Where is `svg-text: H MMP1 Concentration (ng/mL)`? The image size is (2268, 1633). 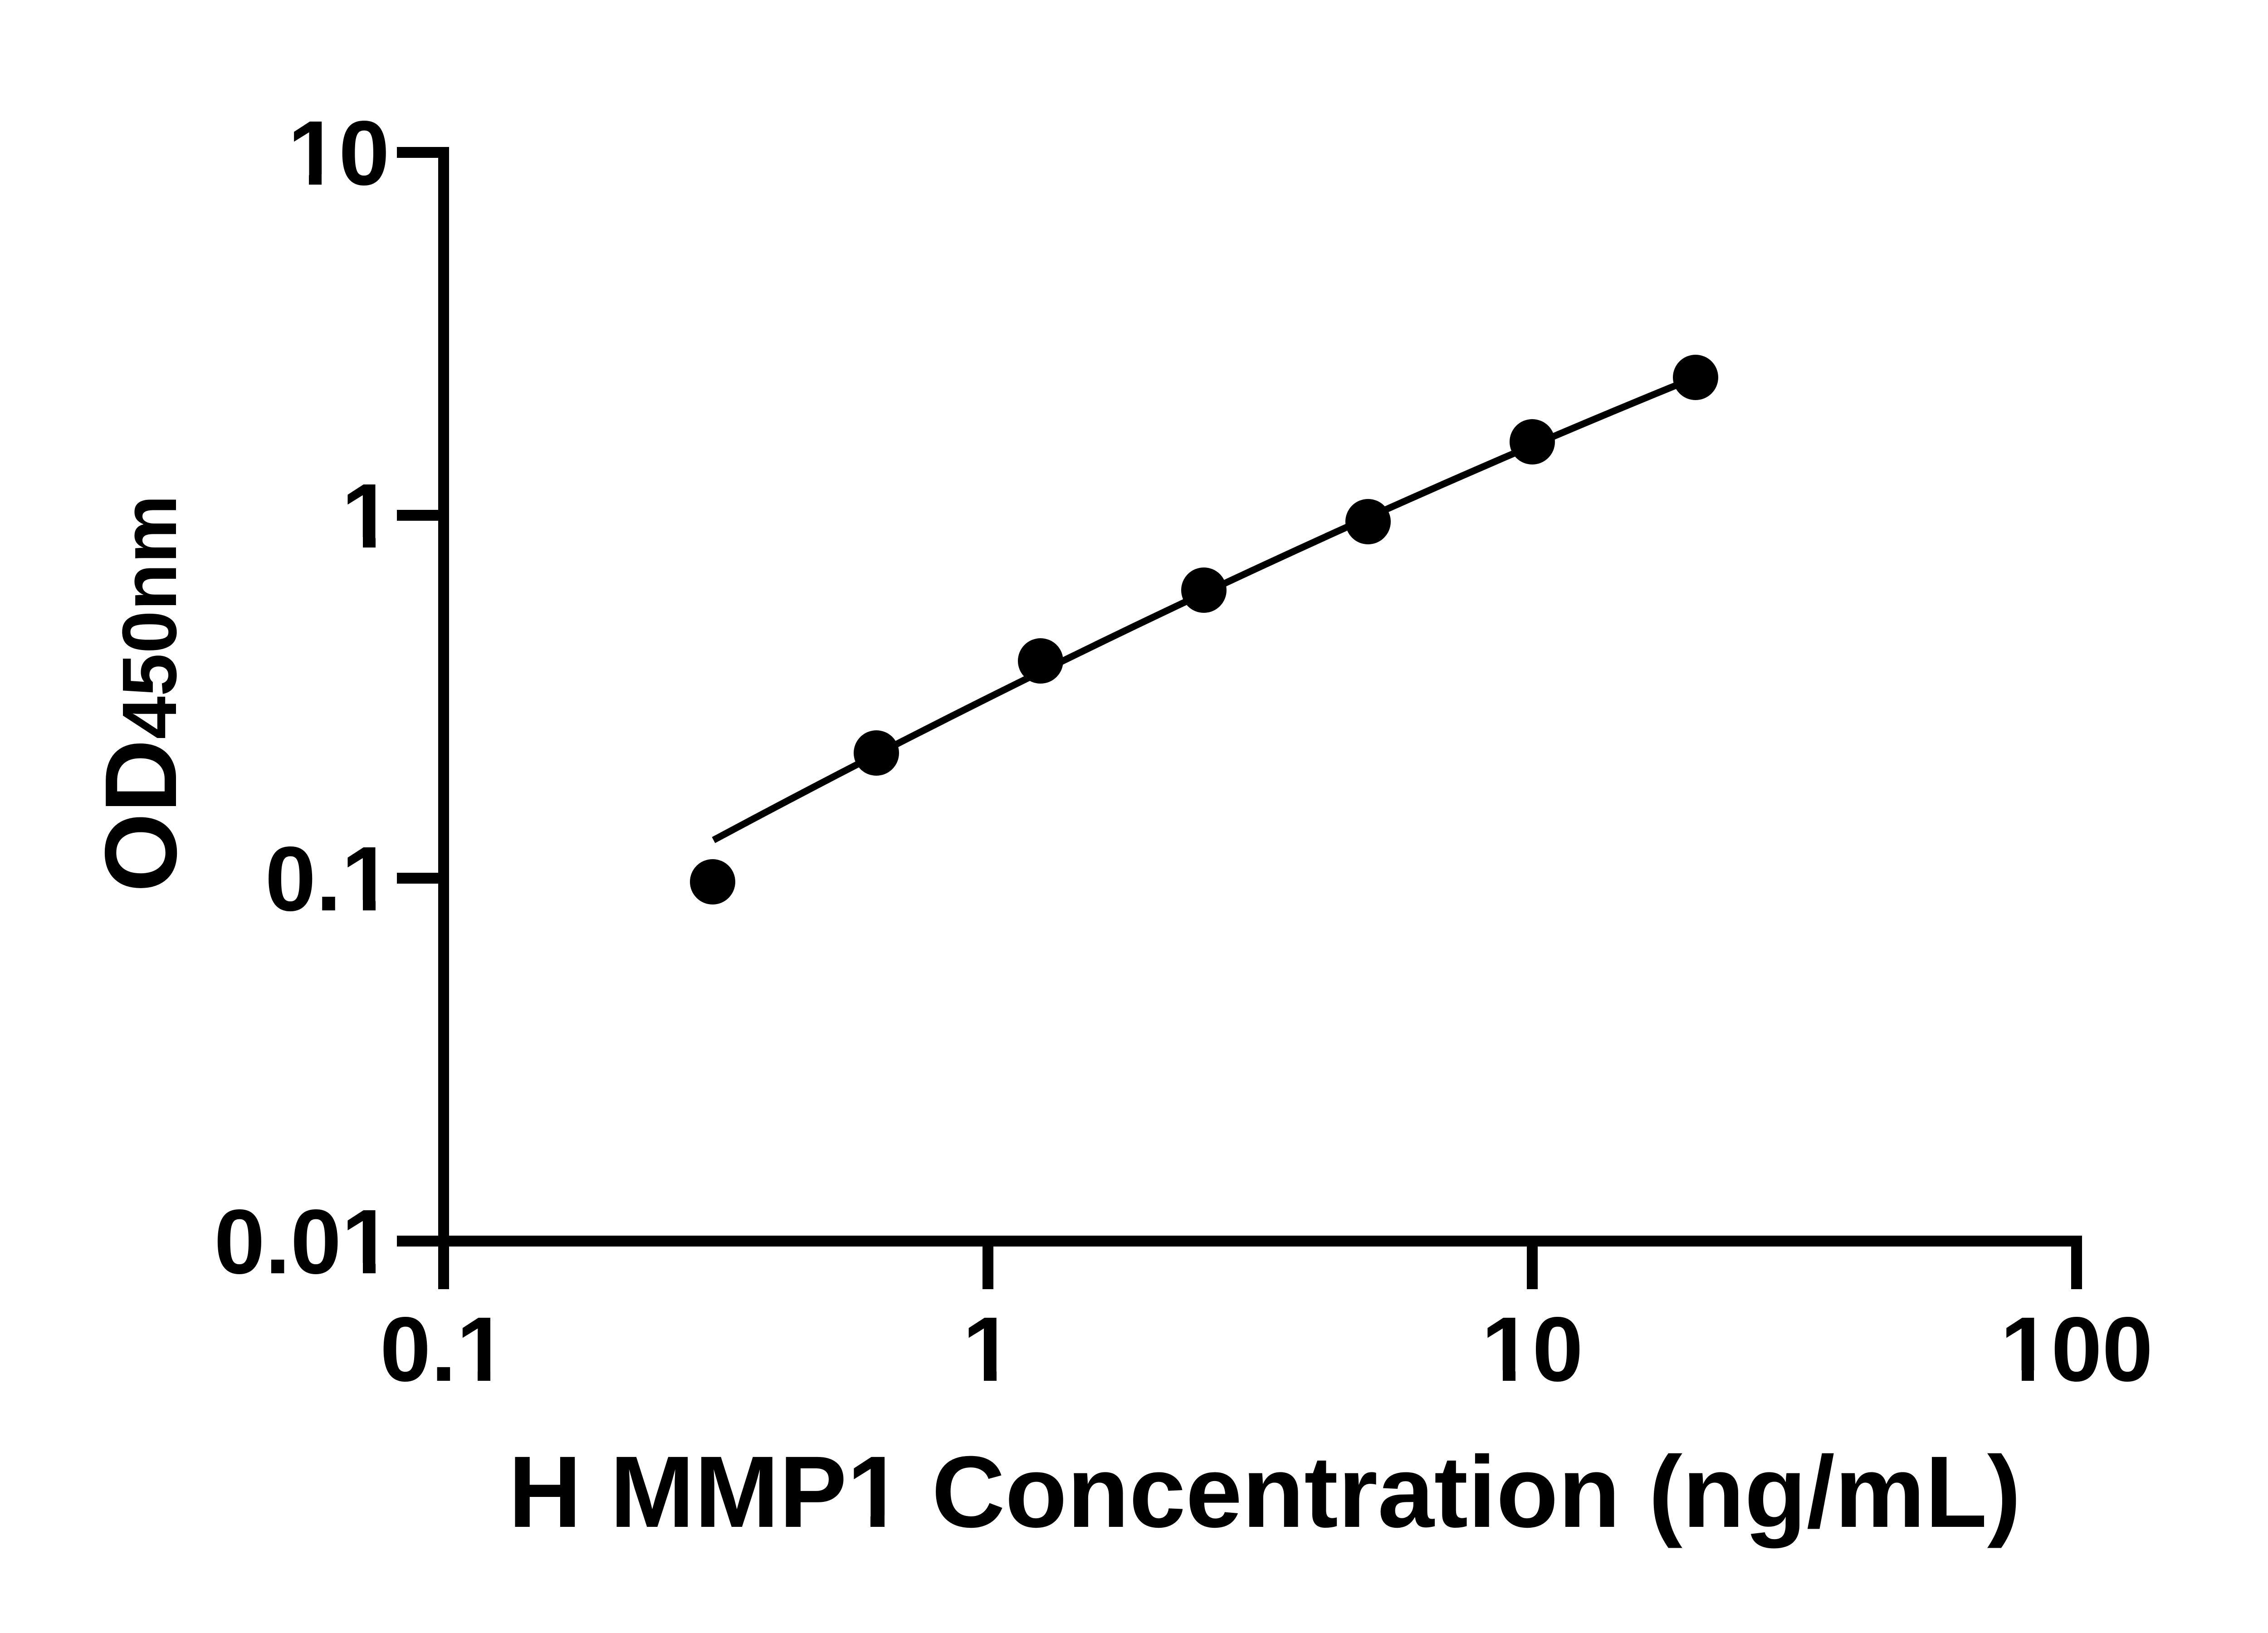 svg-text: H MMP1 Concentration (ng/mL) is located at coordinates (1265, 1492).